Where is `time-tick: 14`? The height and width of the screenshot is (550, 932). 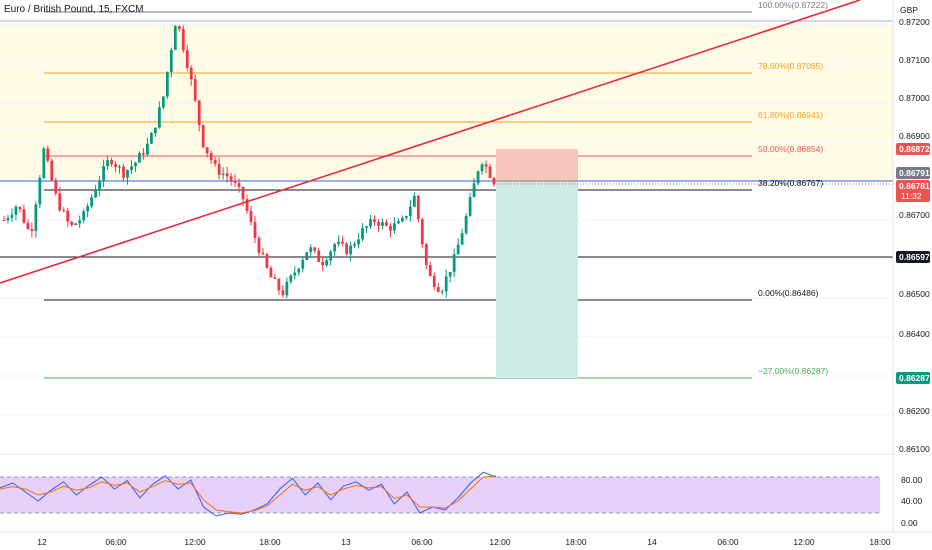 time-tick: 14 is located at coordinates (652, 542).